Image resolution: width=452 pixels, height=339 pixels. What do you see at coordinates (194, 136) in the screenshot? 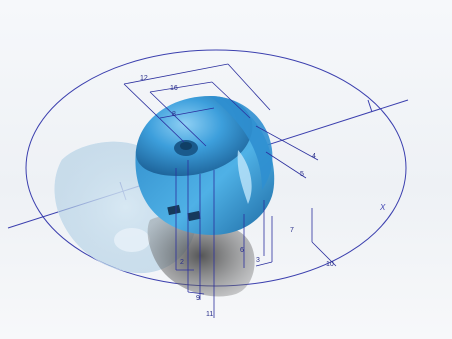
I see `part-top-face` at bounding box center [194, 136].